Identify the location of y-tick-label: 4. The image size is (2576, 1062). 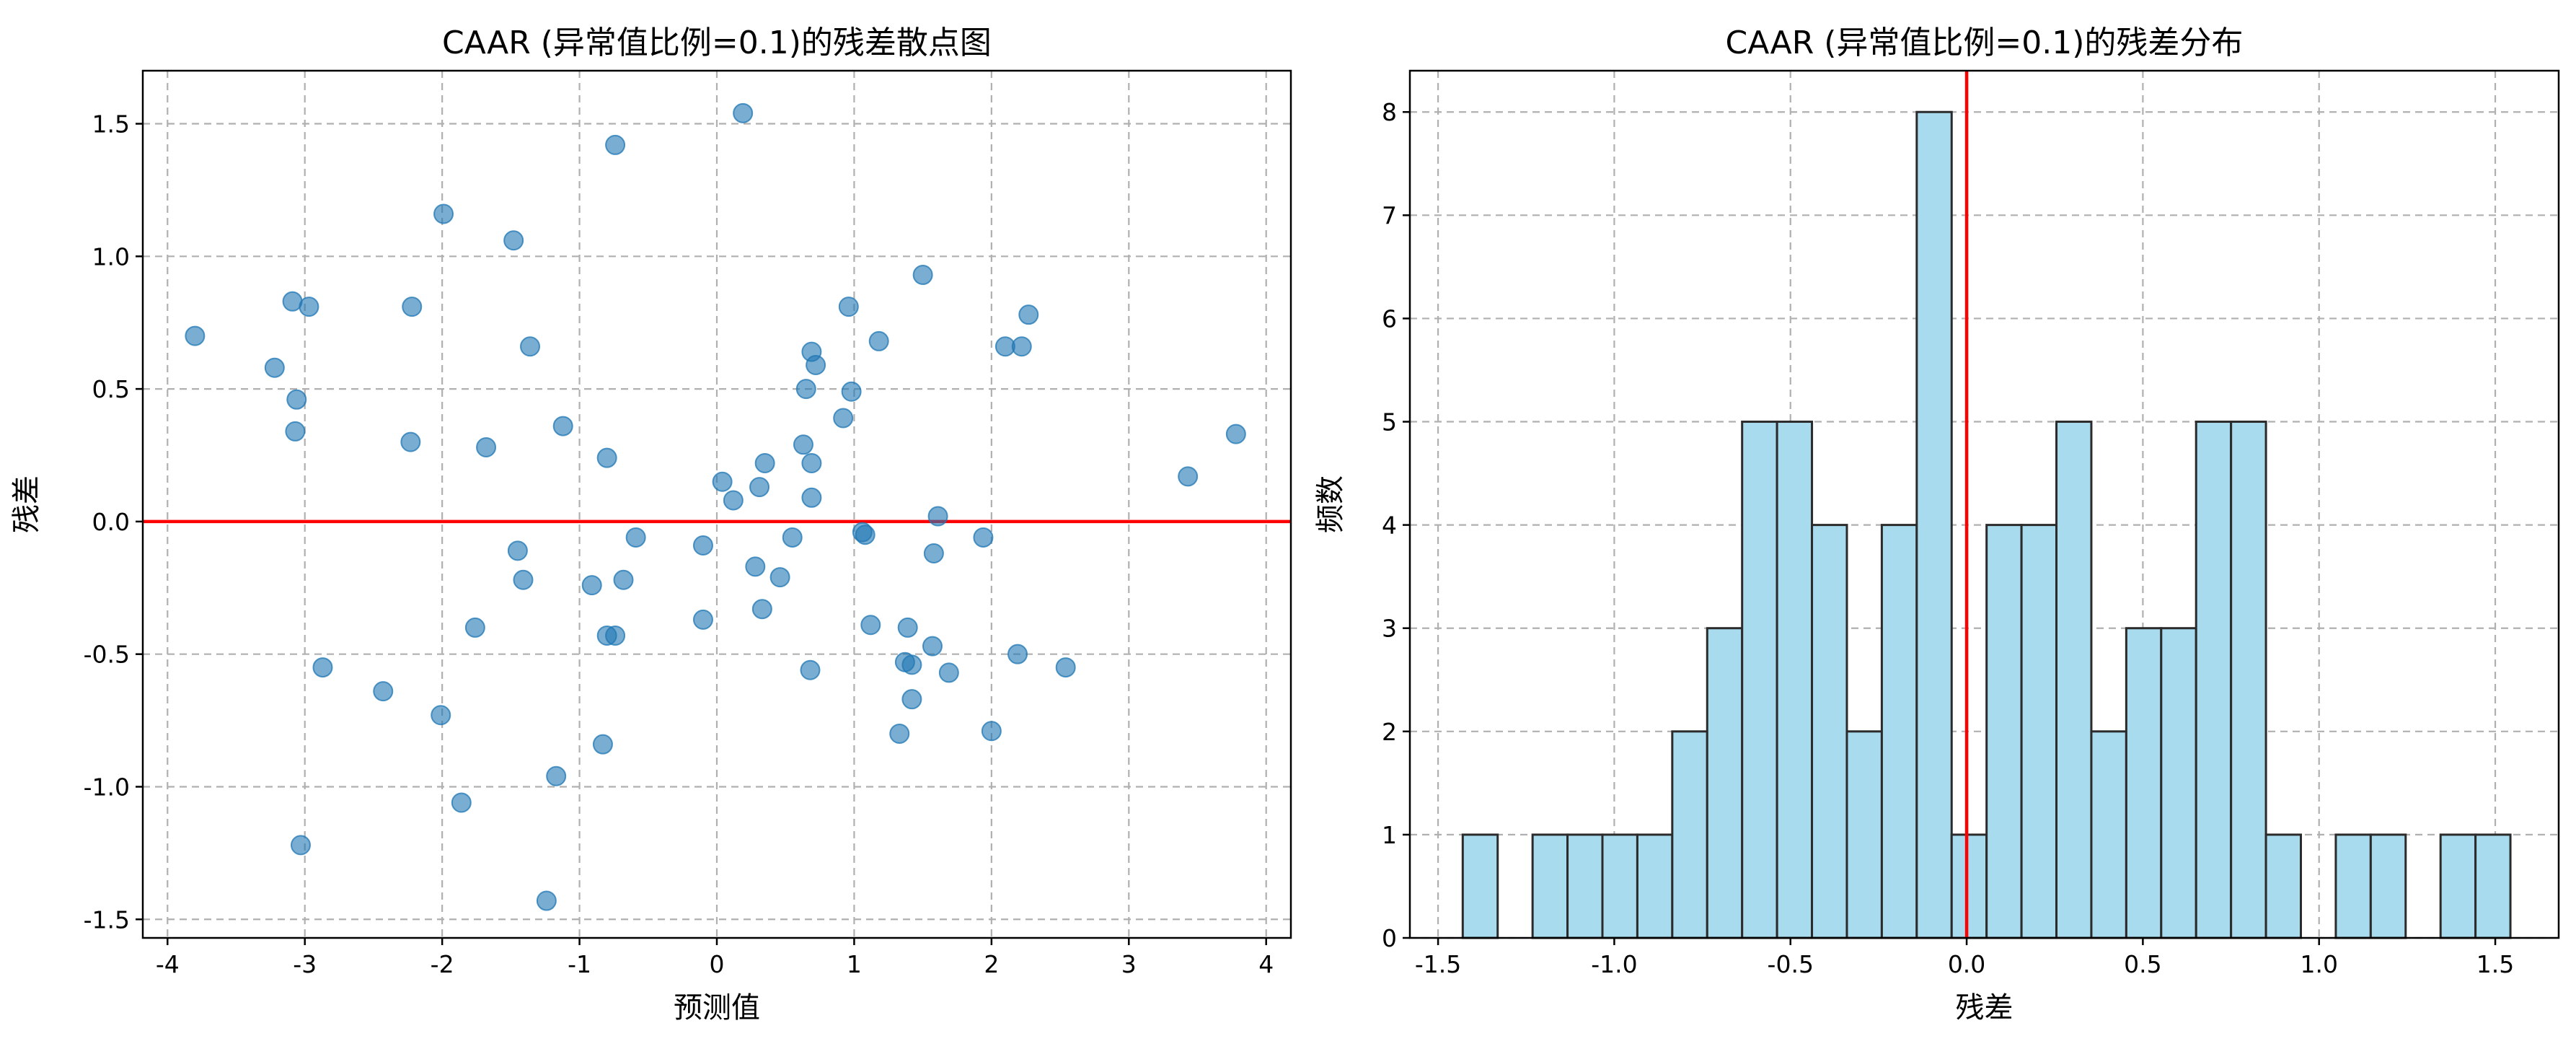
(1389, 526).